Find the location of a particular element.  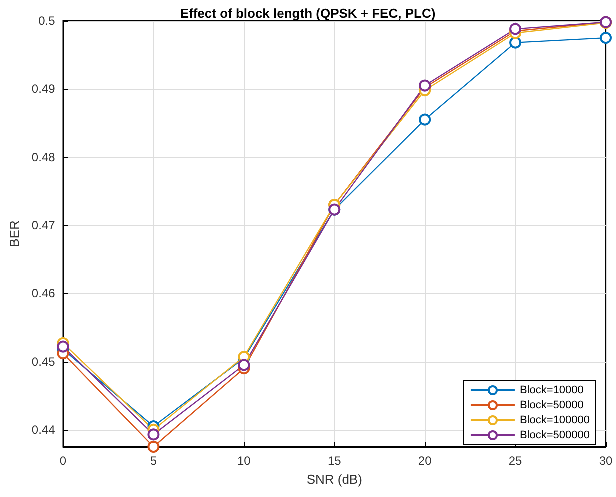

x-tick-label: 10 is located at coordinates (244, 461).